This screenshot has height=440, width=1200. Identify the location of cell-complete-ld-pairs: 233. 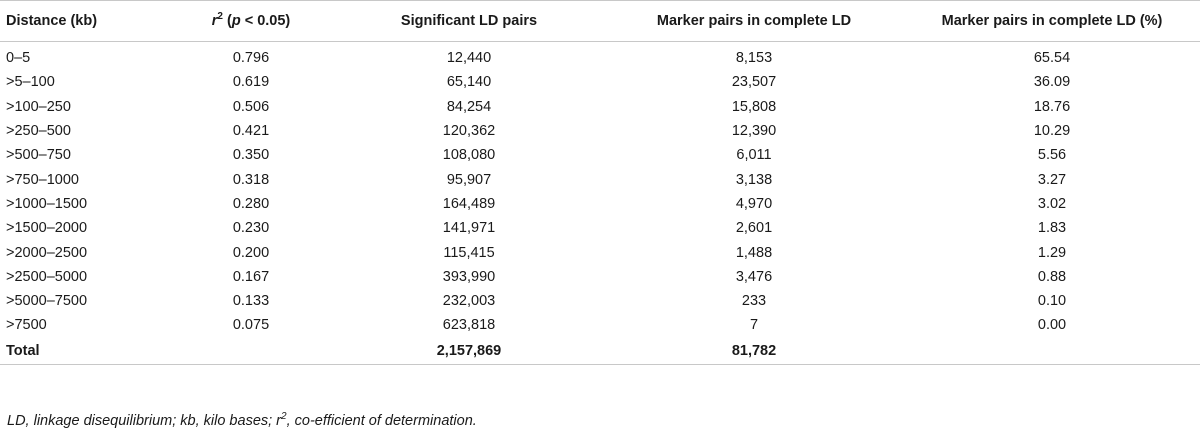
(754, 301).